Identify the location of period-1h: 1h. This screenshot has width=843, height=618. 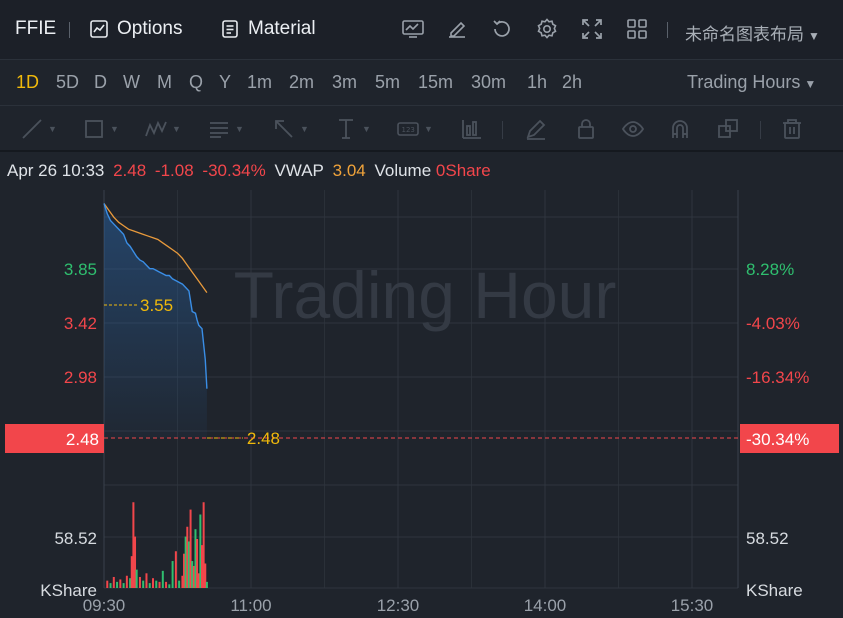
(537, 82).